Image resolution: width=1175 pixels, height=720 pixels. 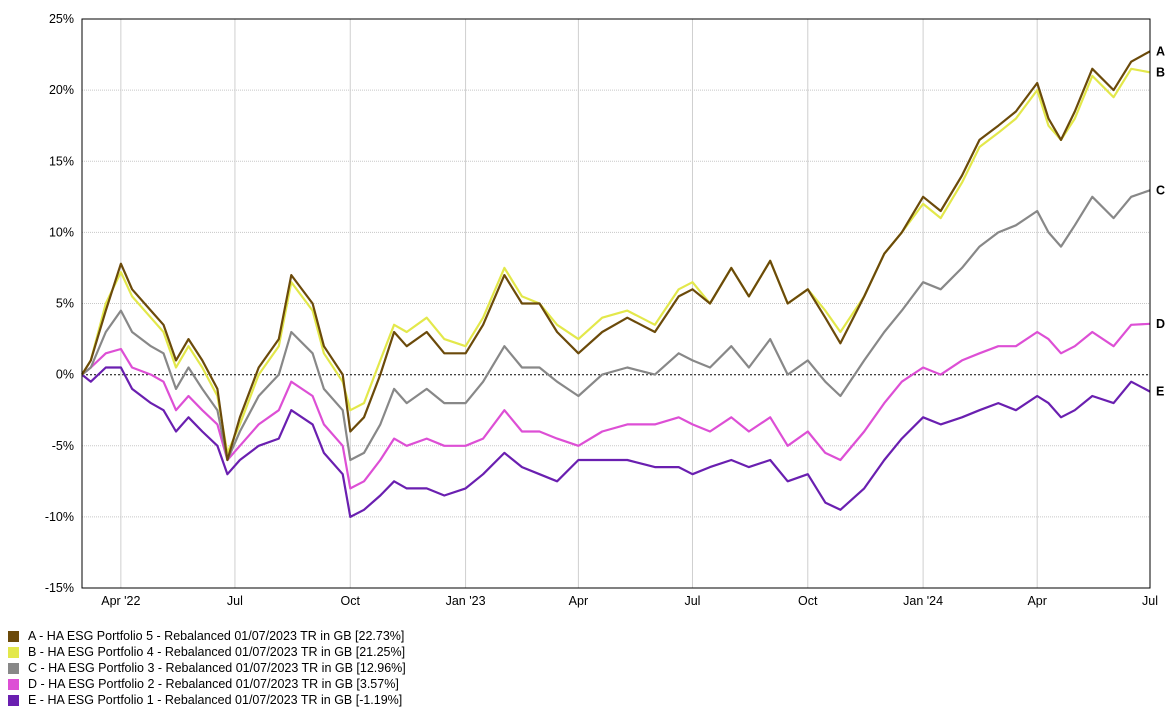 What do you see at coordinates (1160, 190) in the screenshot?
I see `series-end-label-c: C` at bounding box center [1160, 190].